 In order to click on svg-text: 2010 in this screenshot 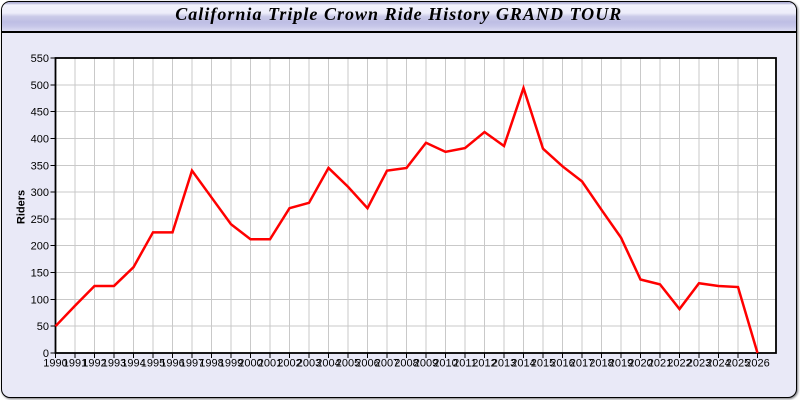, I will do `click(445, 364)`.